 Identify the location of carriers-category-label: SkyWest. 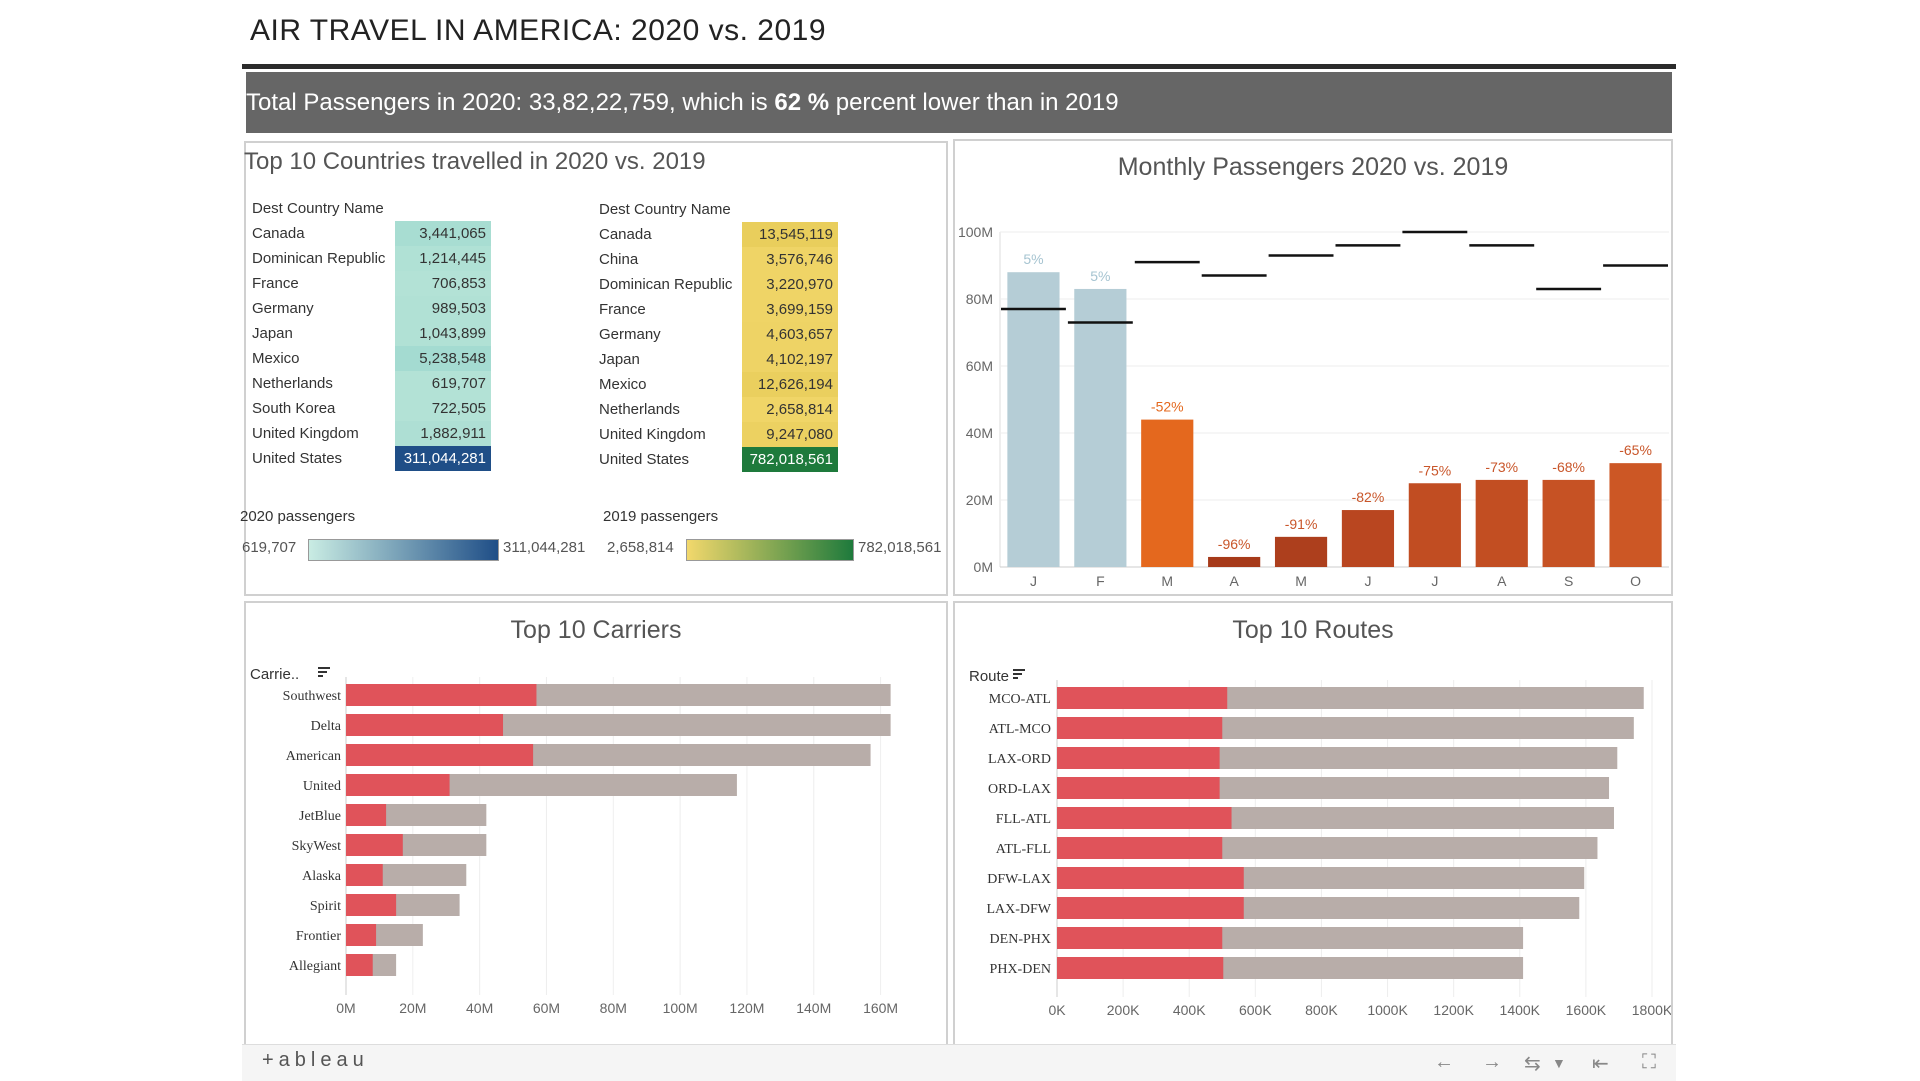
(317, 846).